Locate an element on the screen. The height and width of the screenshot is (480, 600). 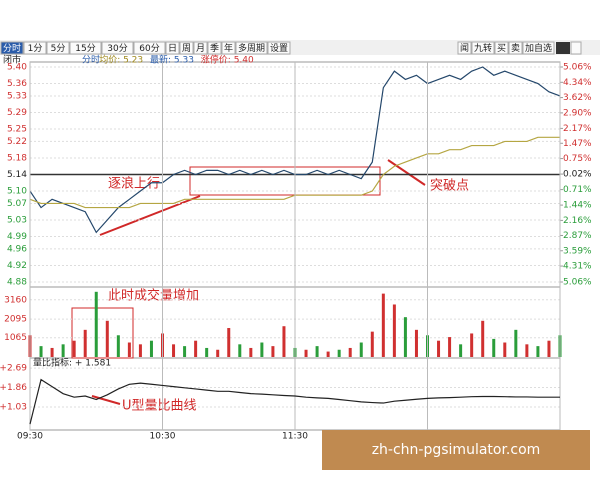
toolbar-label: 年 is located at coordinates (228, 48).